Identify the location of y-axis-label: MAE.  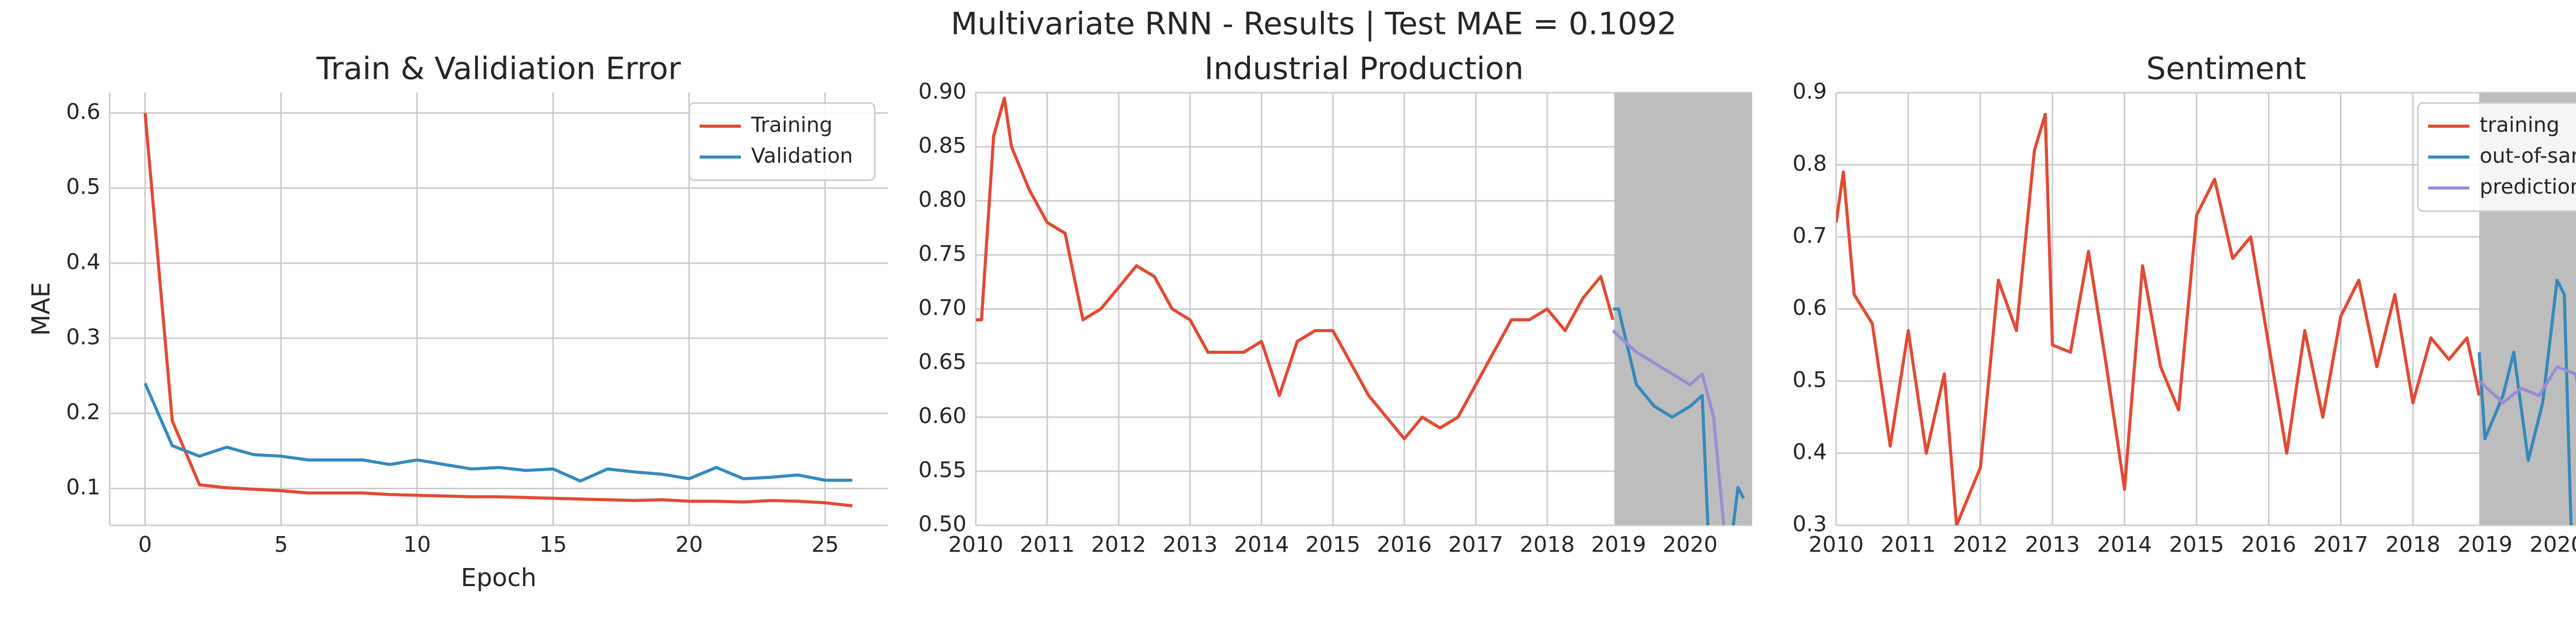
(41, 309).